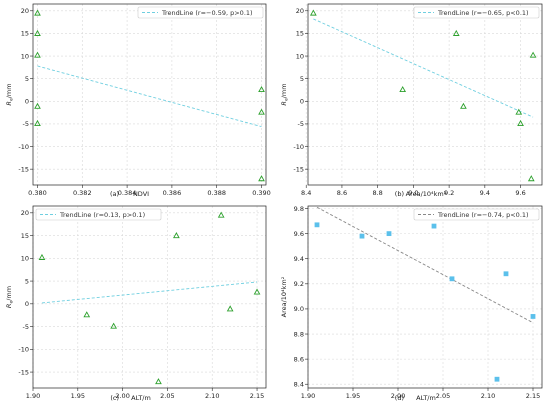 This screenshot has width=550, height=405. What do you see at coordinates (261, 193) in the screenshot?
I see `x-tick-label: 0.390` at bounding box center [261, 193].